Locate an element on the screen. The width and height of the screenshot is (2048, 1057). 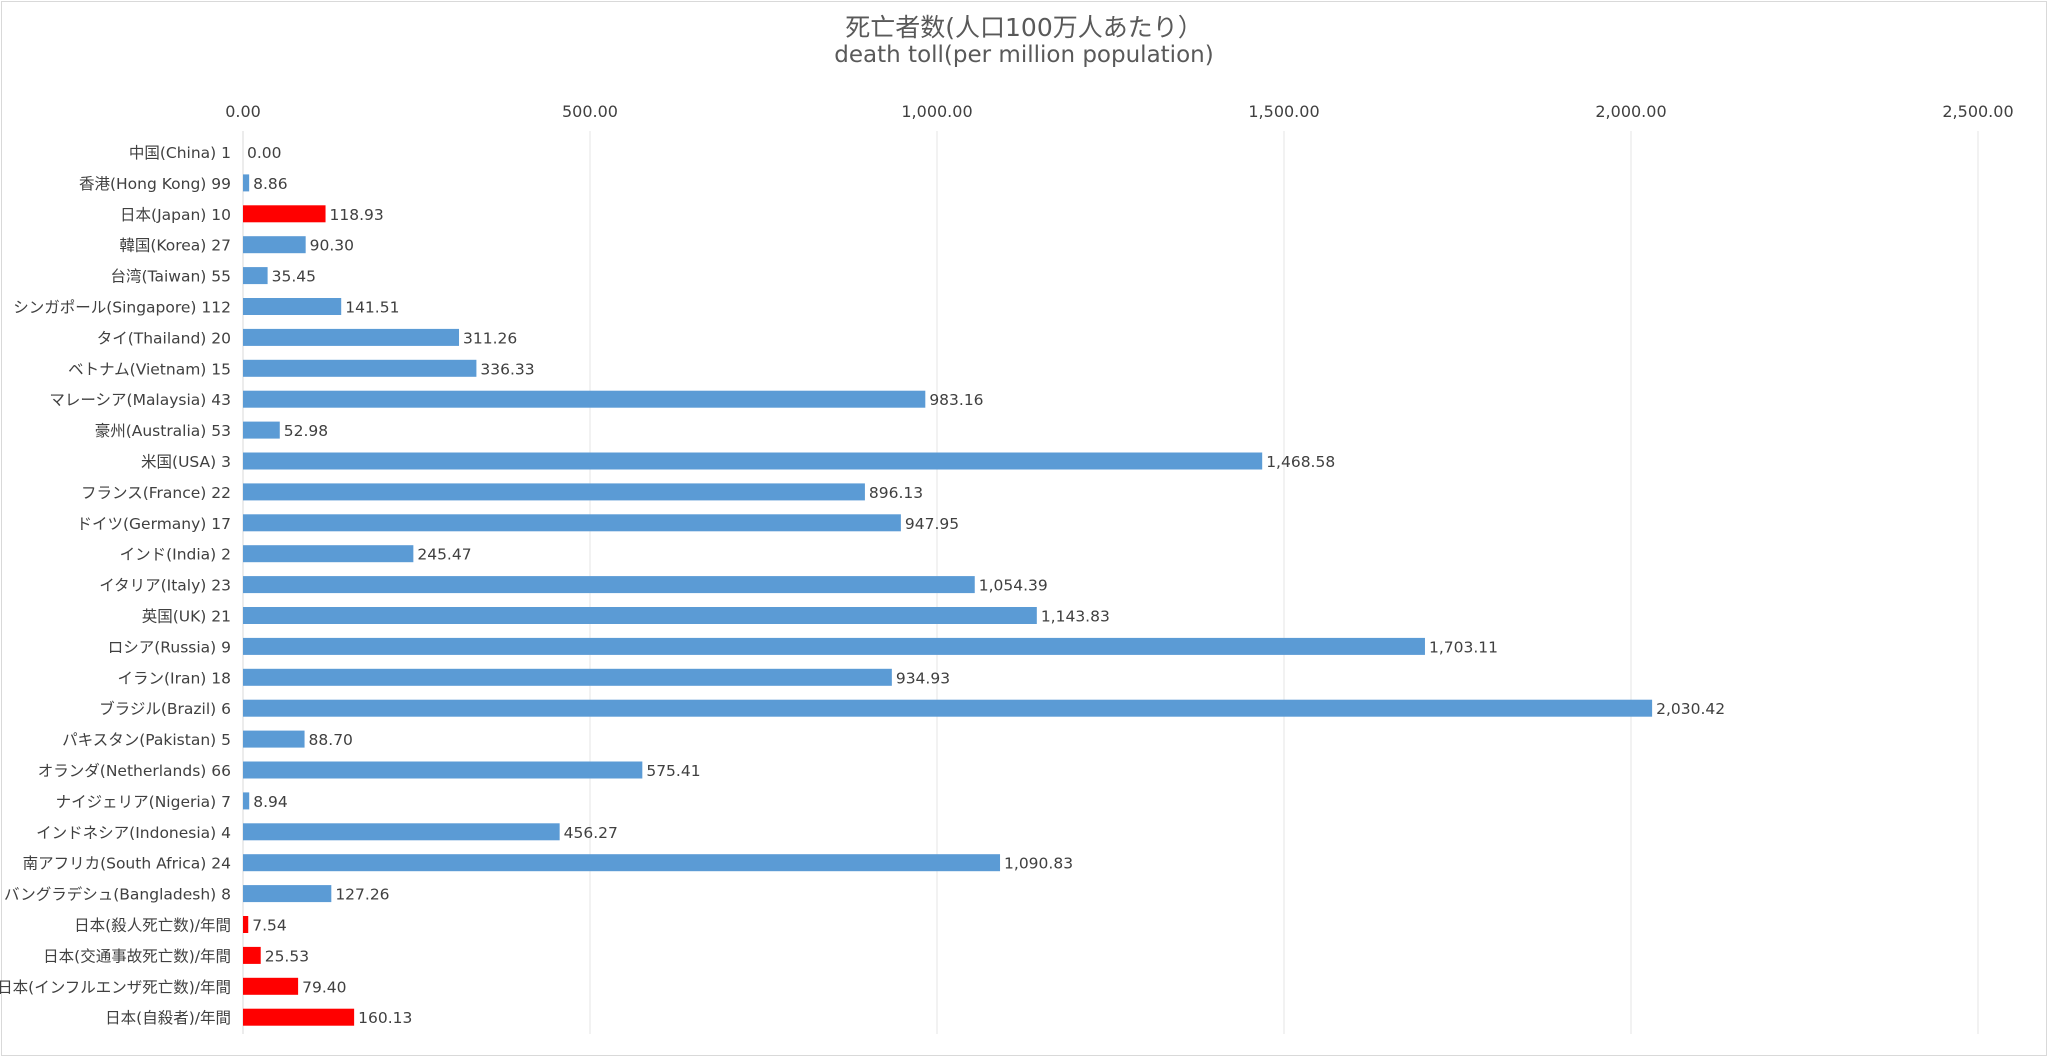
data-label: 79.40 is located at coordinates (324, 987).